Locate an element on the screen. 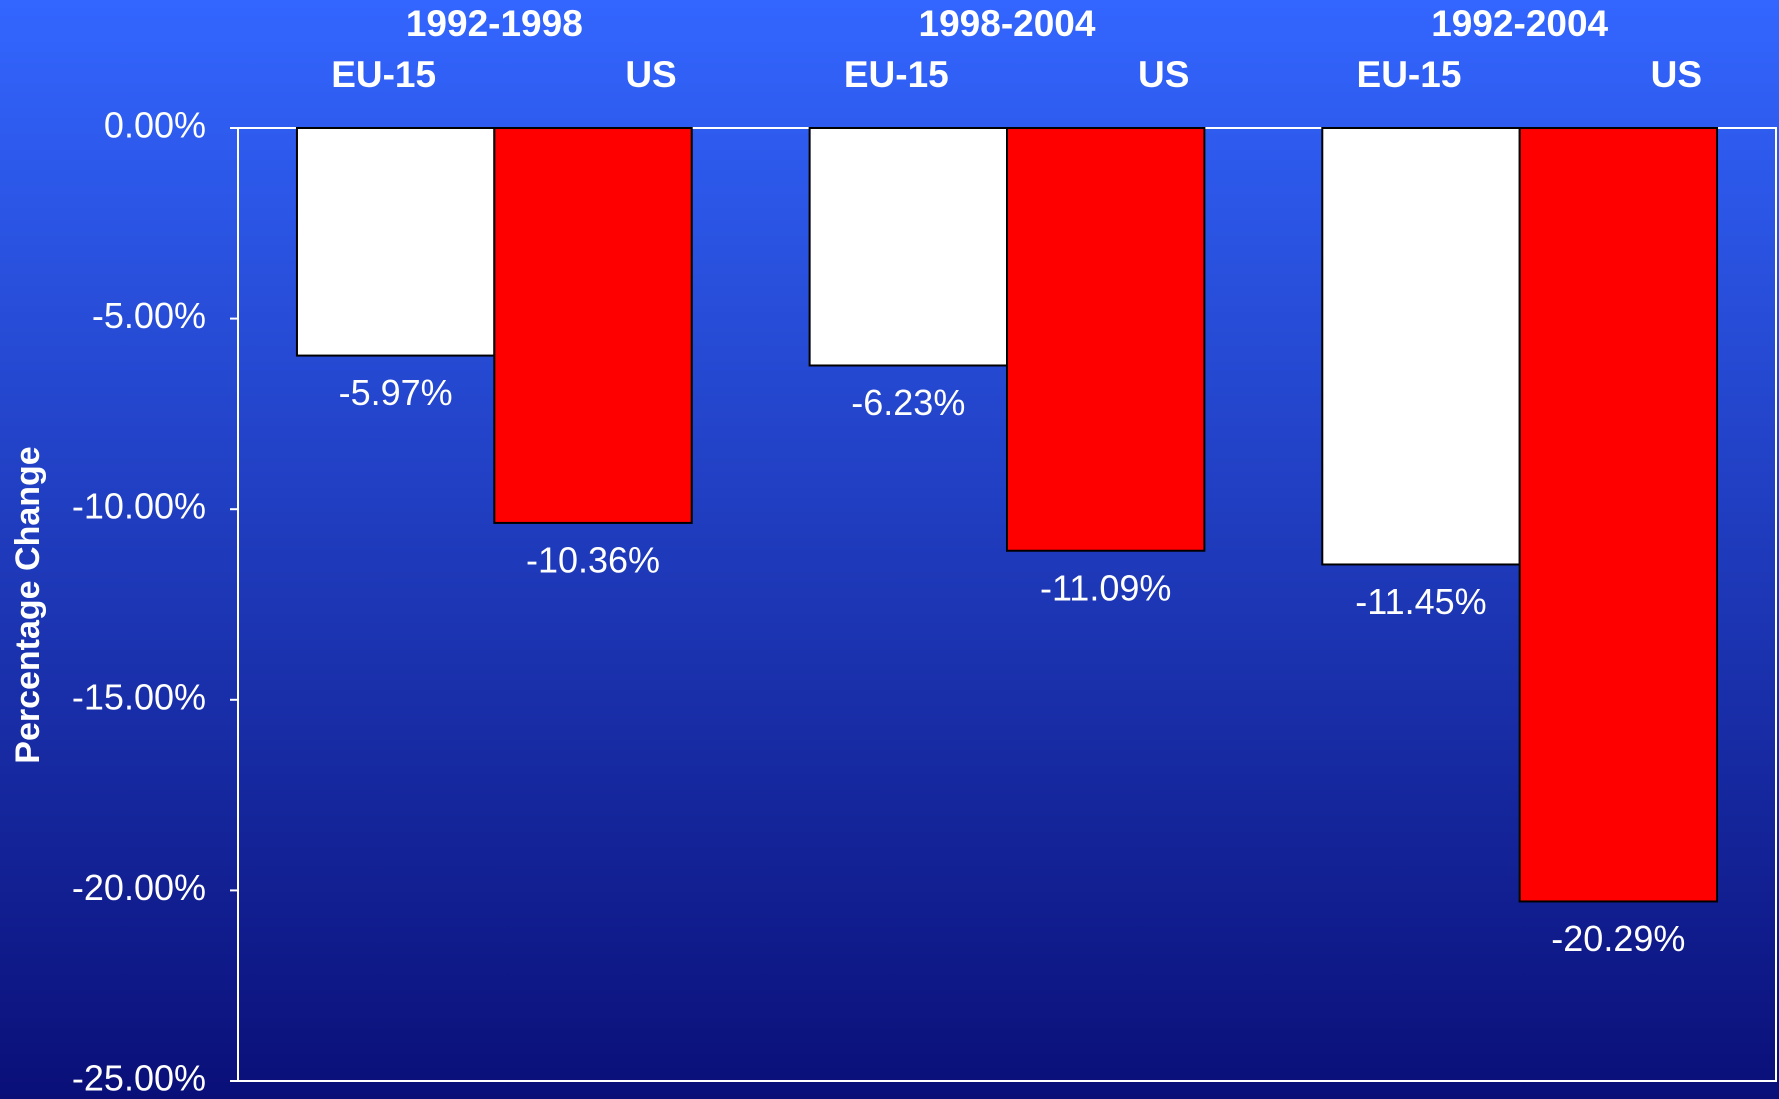  y-tick-label: -20.00% is located at coordinates (139, 887).